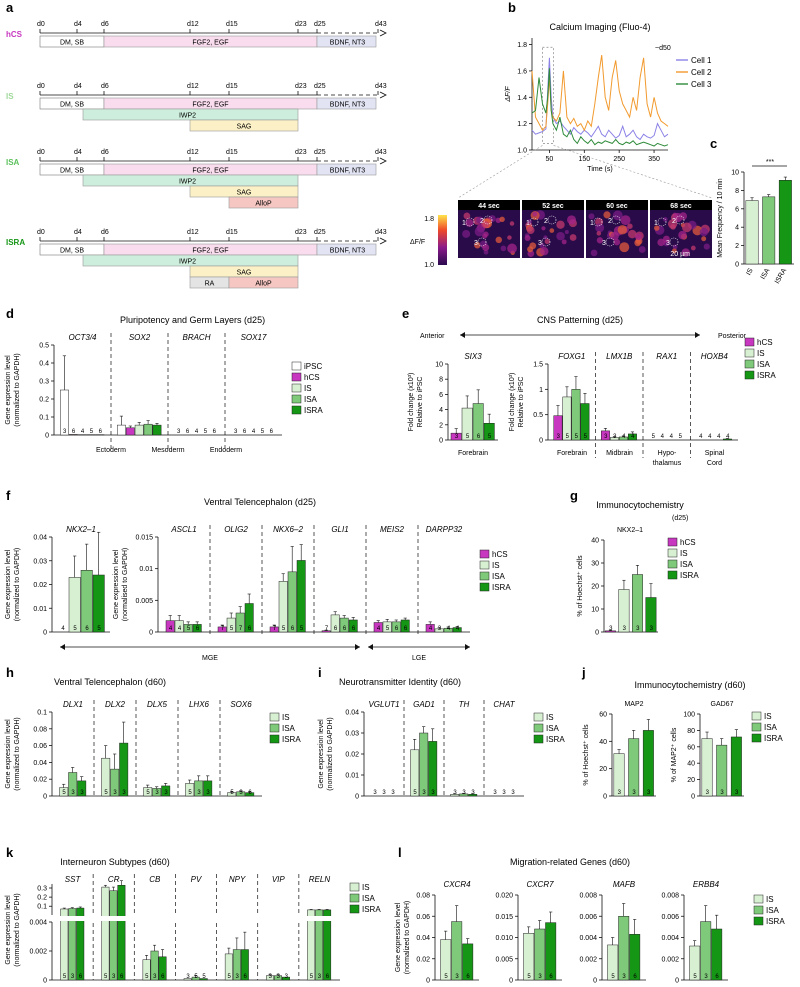 This screenshot has width=800, height=987. Describe the element at coordinates (495, 571) in the screenshot. I see `legend: hCSISISAISRA` at that location.